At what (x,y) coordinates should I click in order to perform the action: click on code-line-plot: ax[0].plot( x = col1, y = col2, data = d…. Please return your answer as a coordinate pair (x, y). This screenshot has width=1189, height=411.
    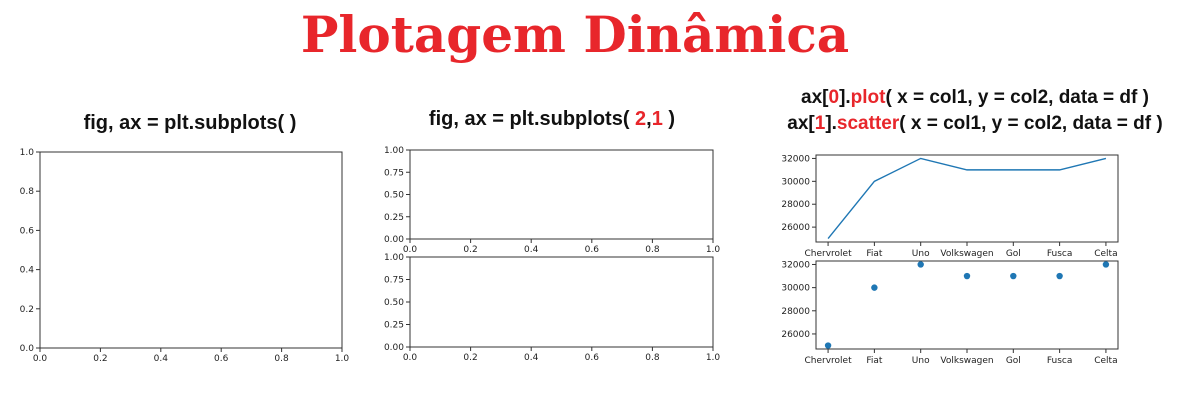
    Looking at the image, I should click on (975, 98).